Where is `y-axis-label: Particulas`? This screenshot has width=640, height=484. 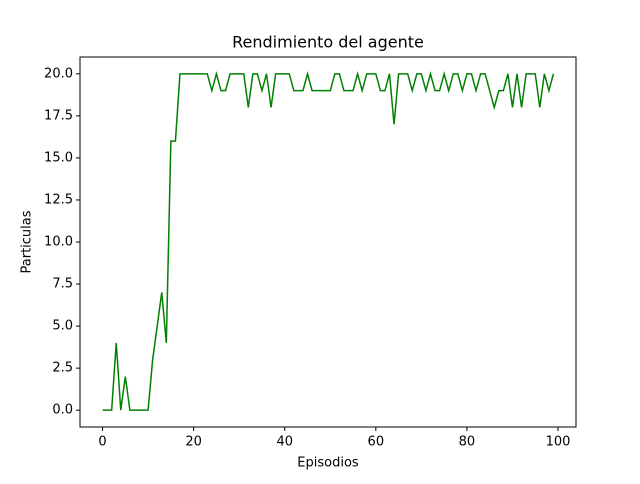 y-axis-label: Particulas is located at coordinates (27, 241).